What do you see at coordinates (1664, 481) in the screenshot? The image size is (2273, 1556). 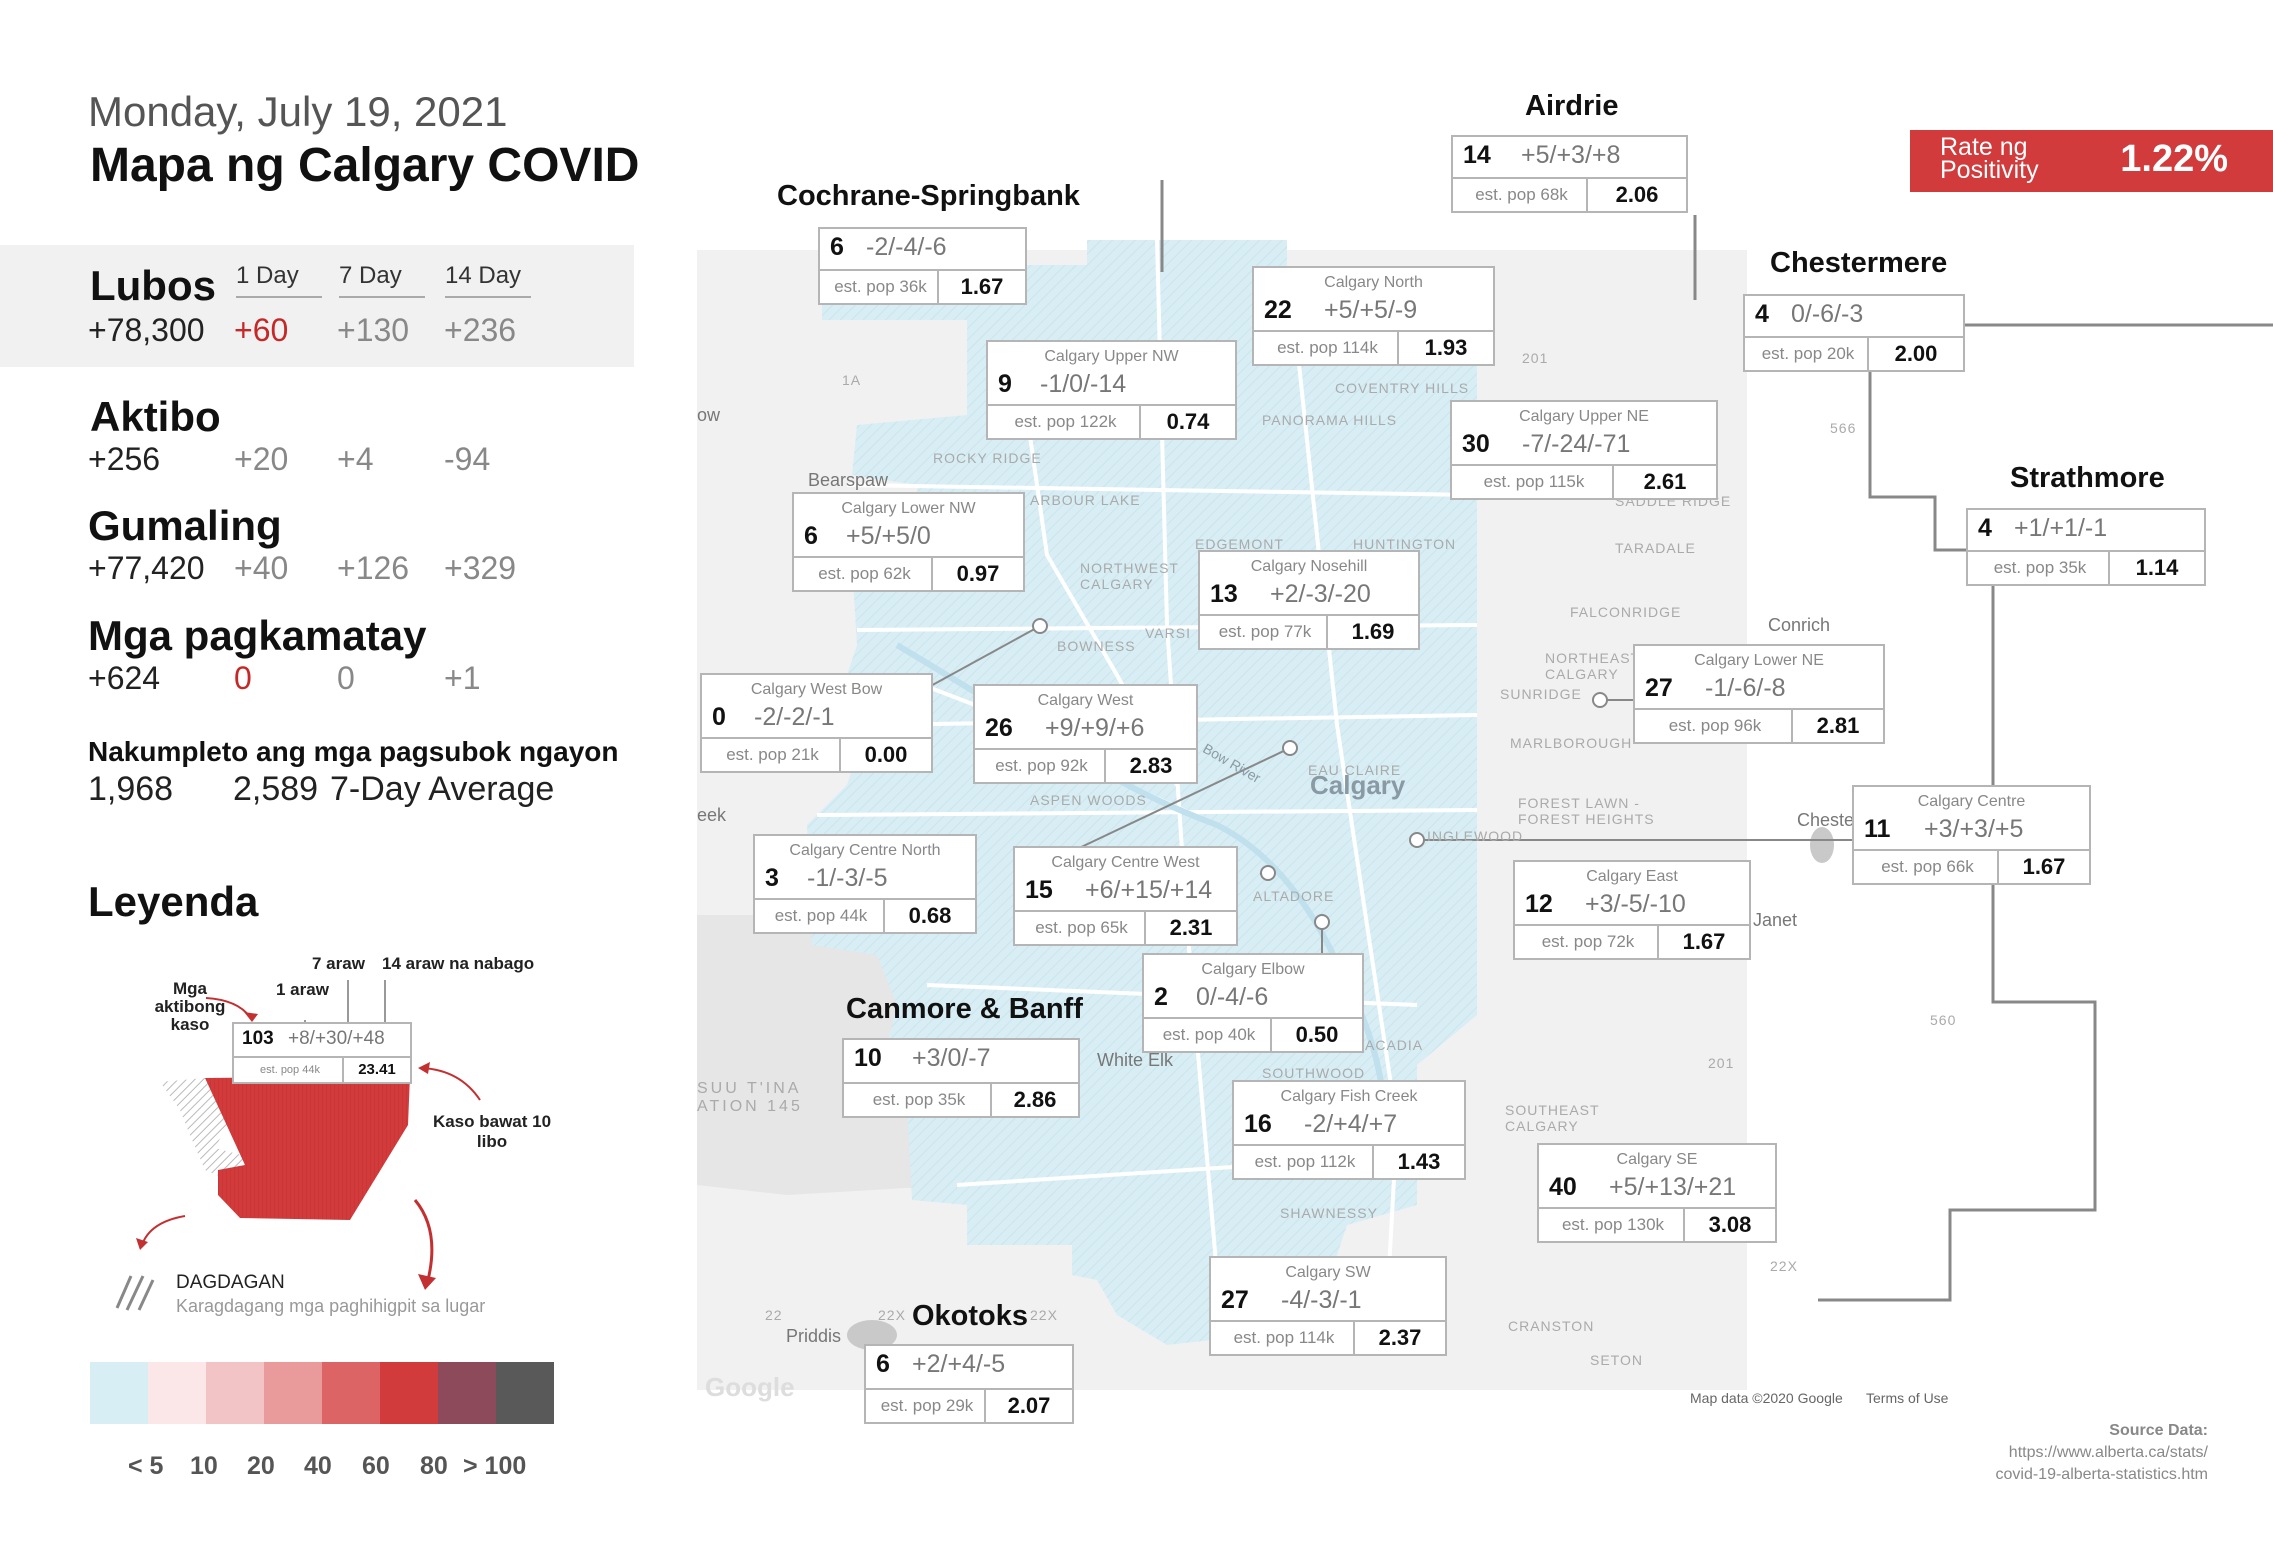 I see `zone-rate: 2.61` at bounding box center [1664, 481].